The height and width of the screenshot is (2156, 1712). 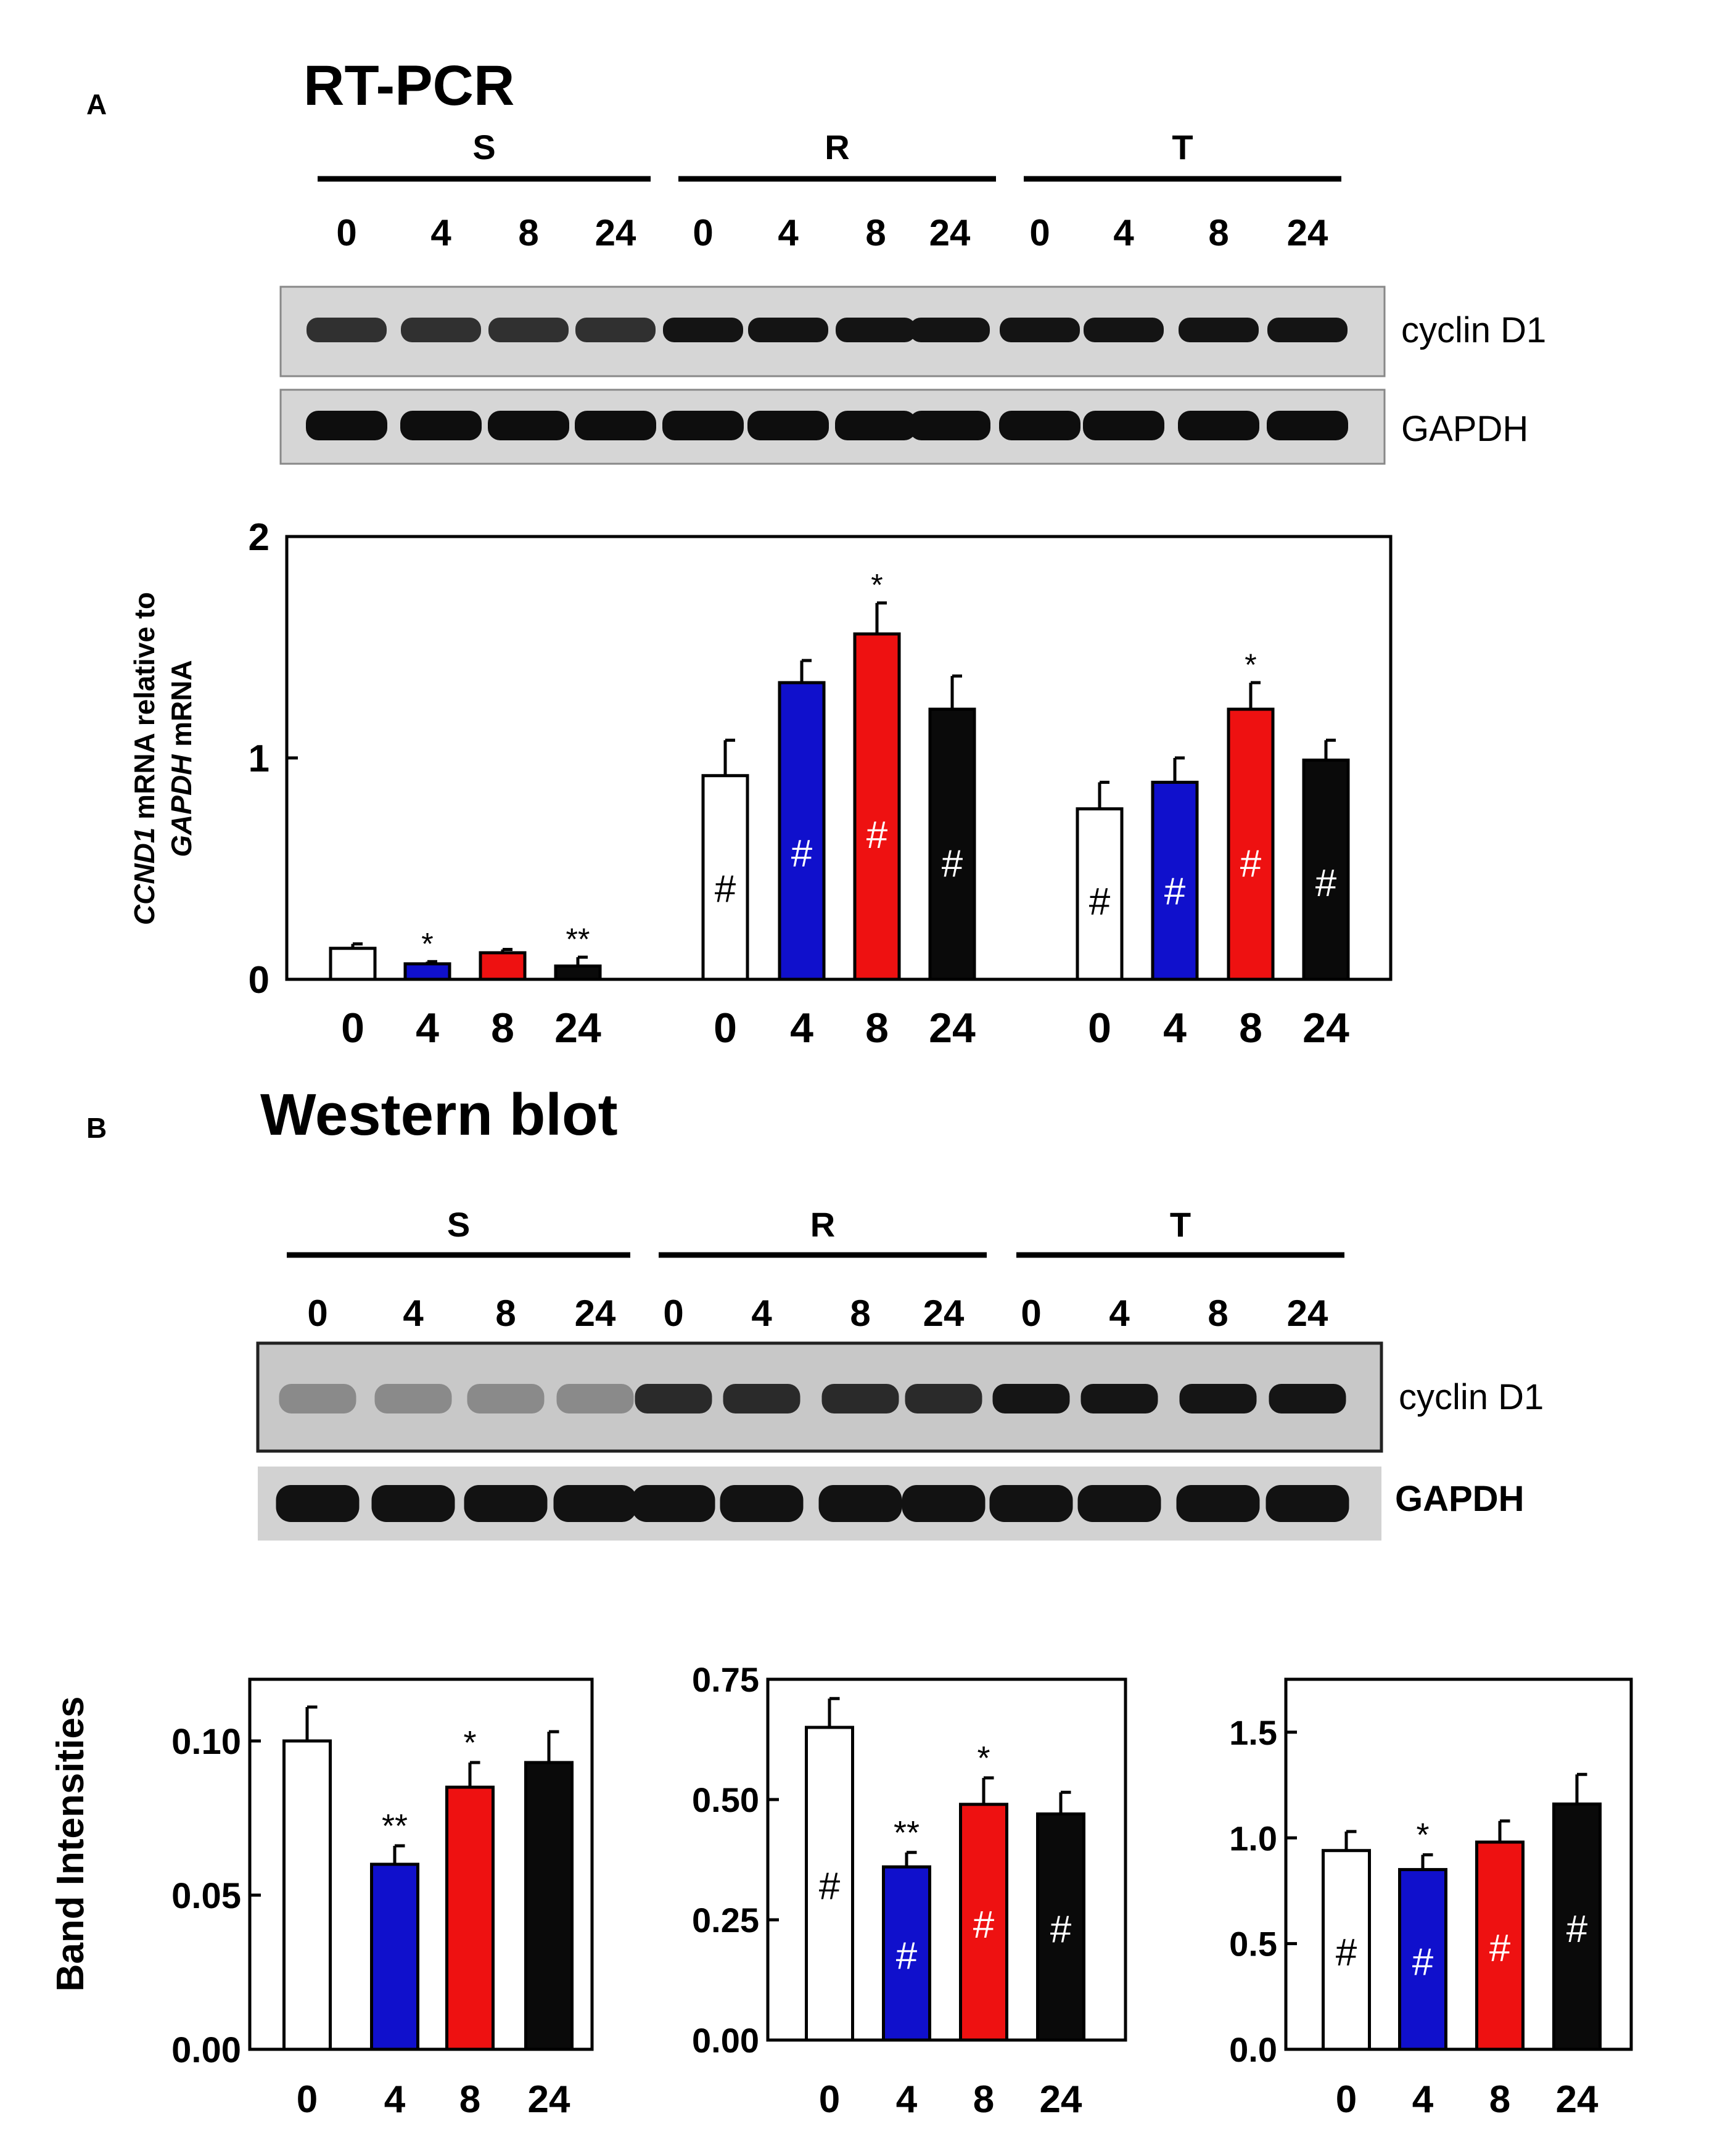 I want to click on group-label-T: T, so click(x=1182, y=147).